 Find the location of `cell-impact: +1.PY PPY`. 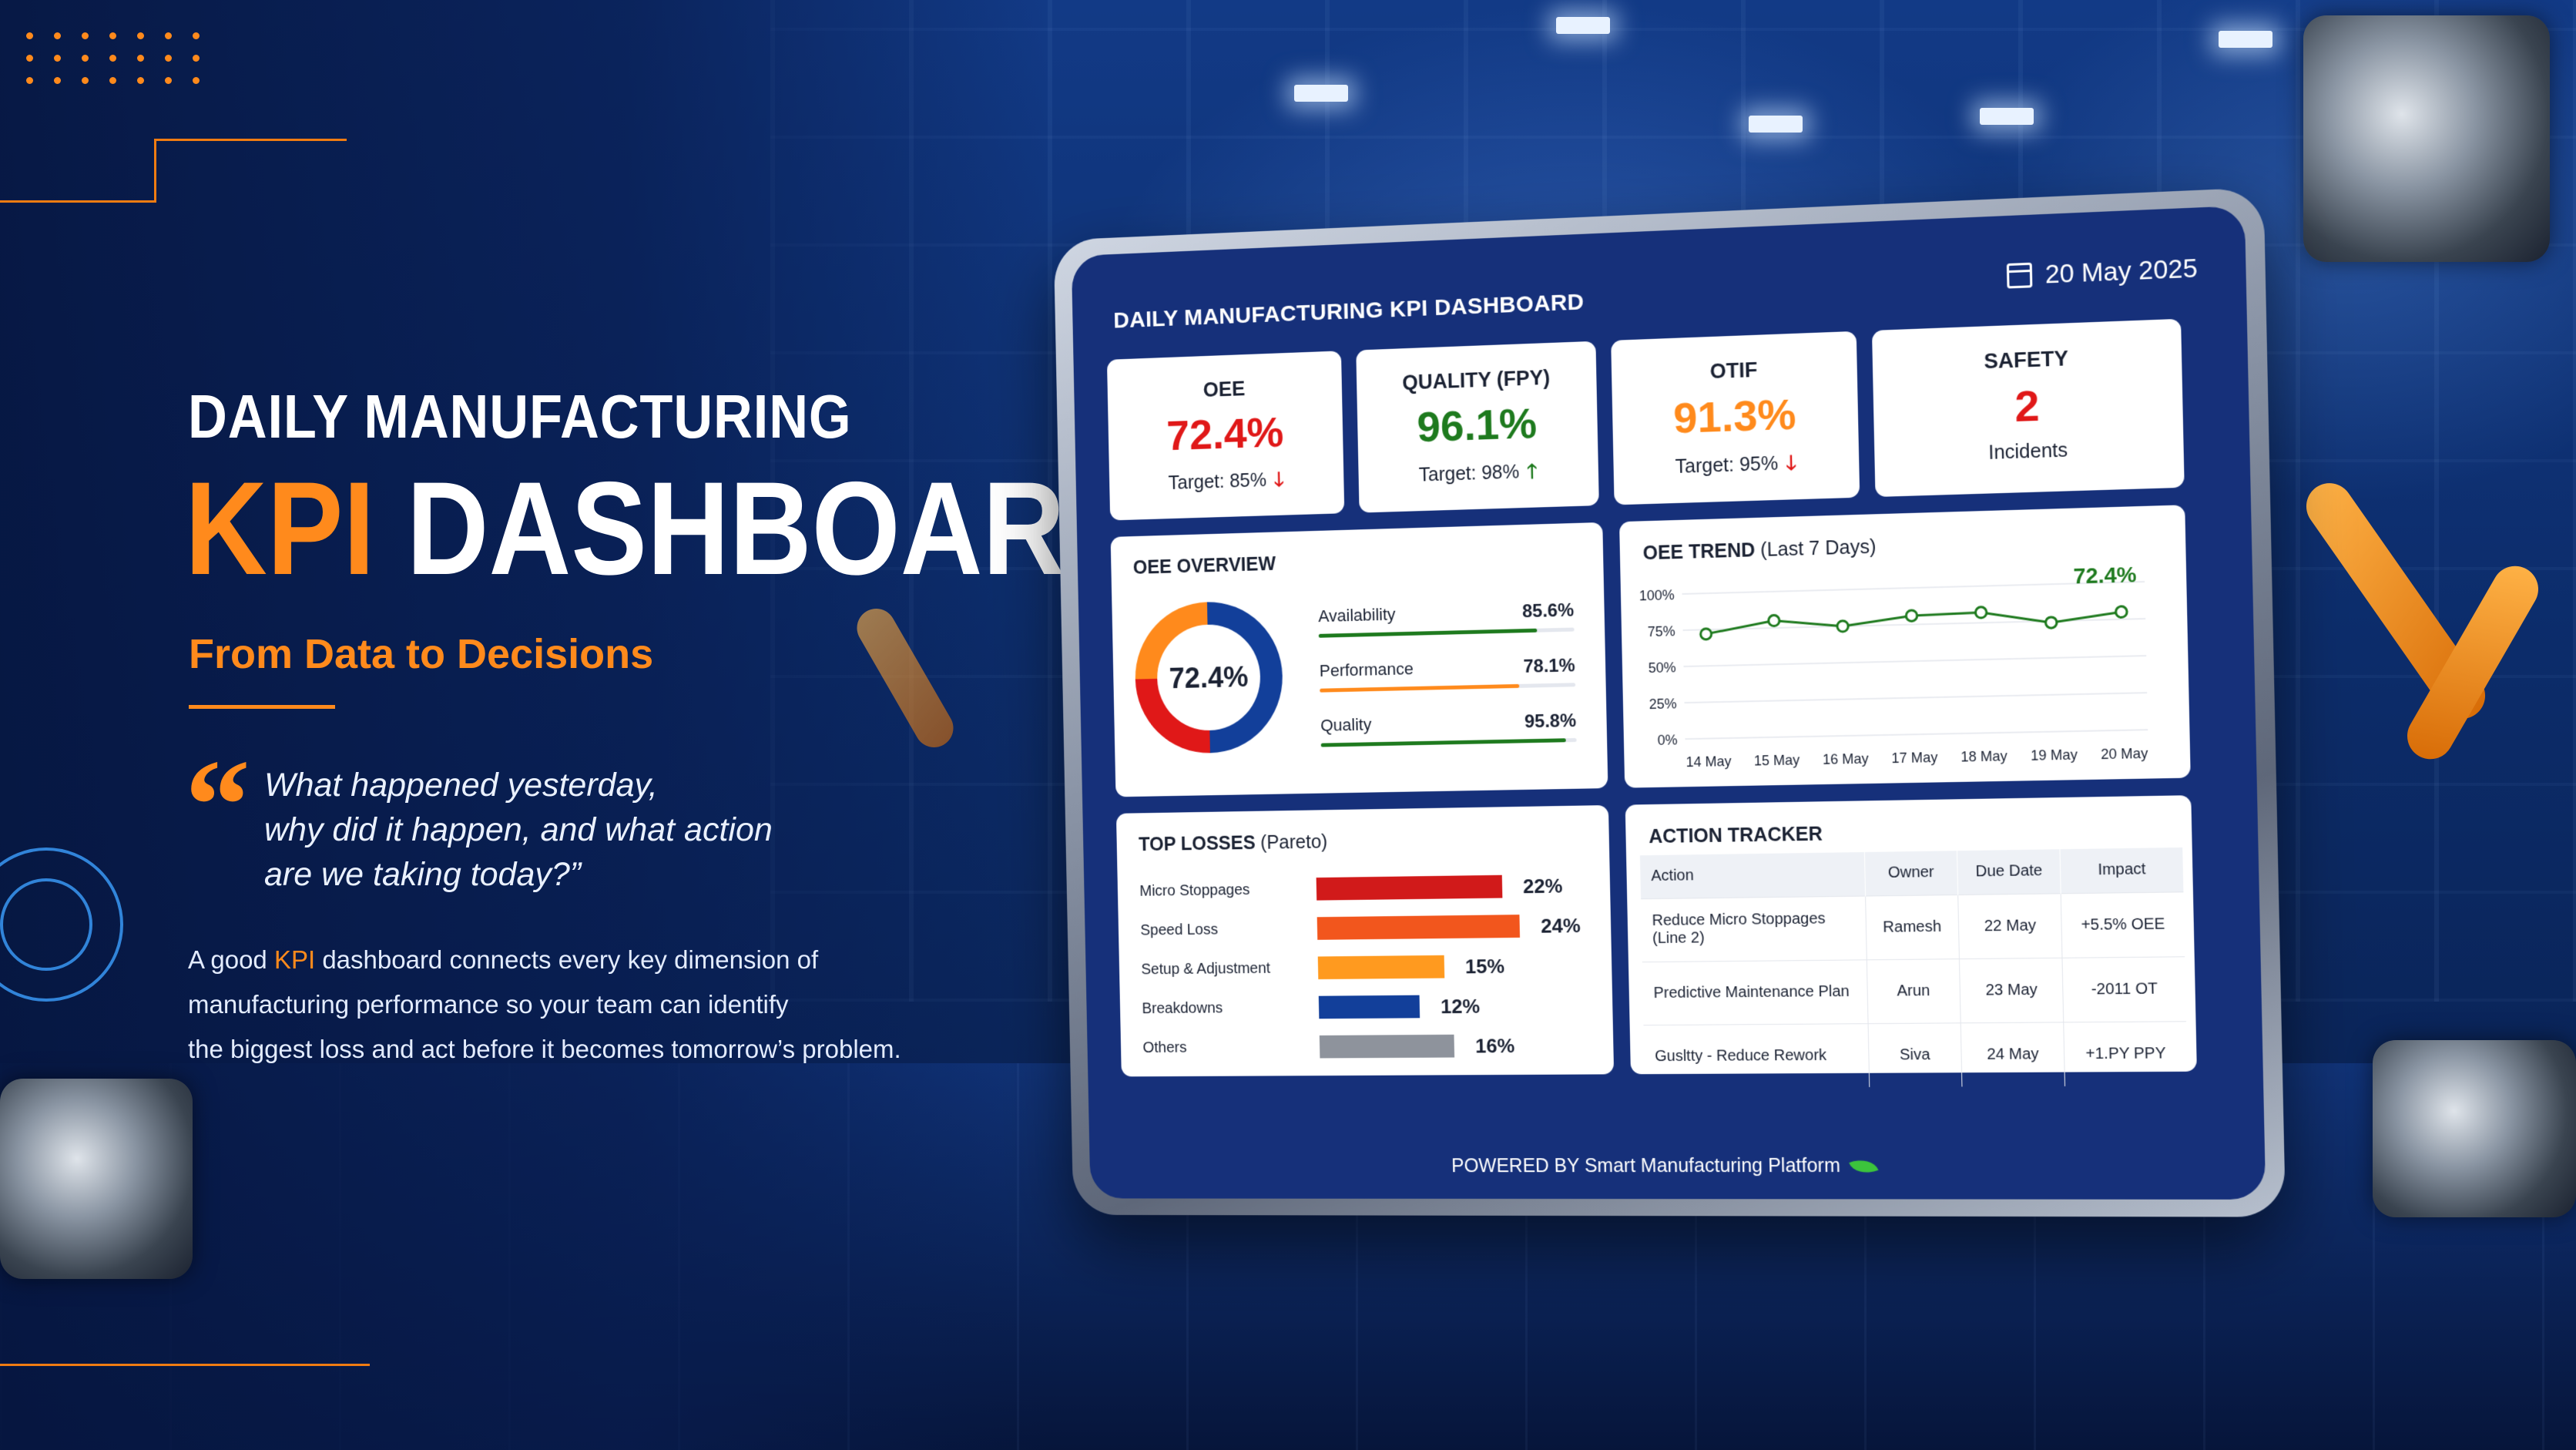

cell-impact: +1.PY PPY is located at coordinates (2126, 1053).